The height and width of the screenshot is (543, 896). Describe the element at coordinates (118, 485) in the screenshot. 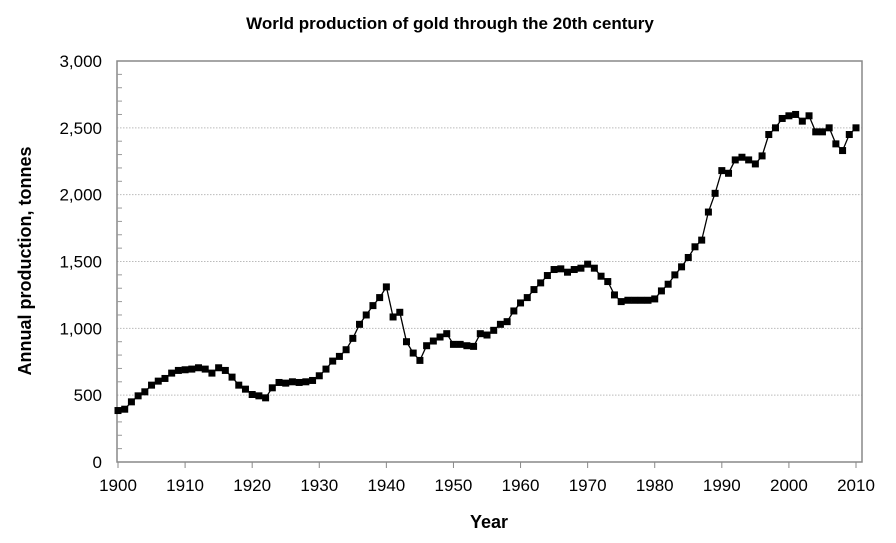

I see `x-tick-label: 1900` at that location.